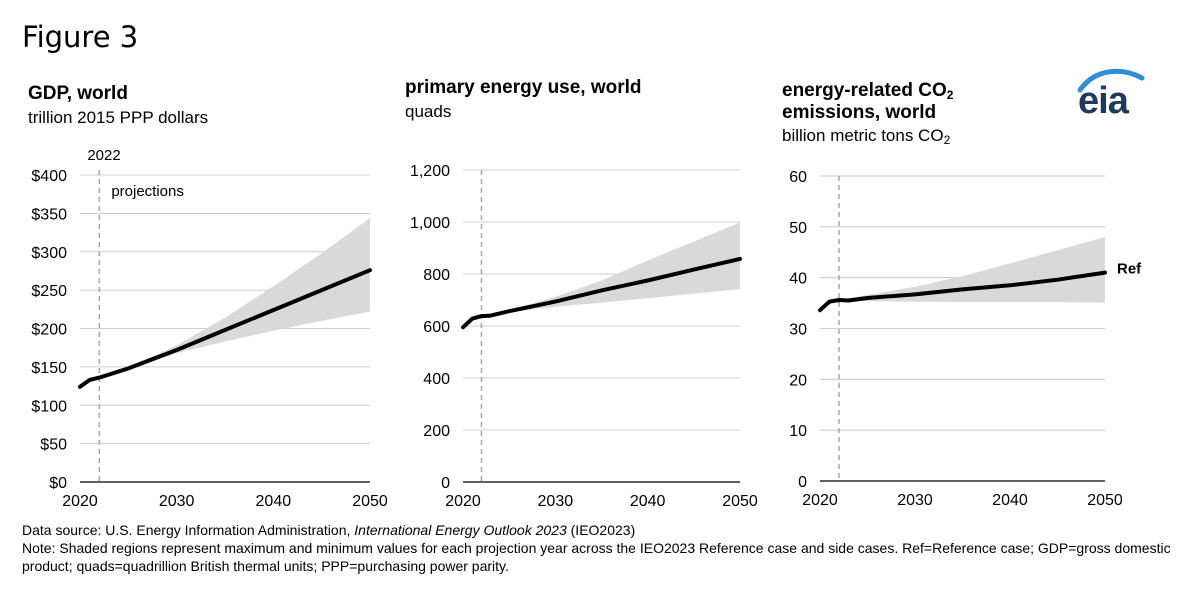 The width and height of the screenshot is (1199, 607). I want to click on y-tick-label: 1,000, so click(430, 223).